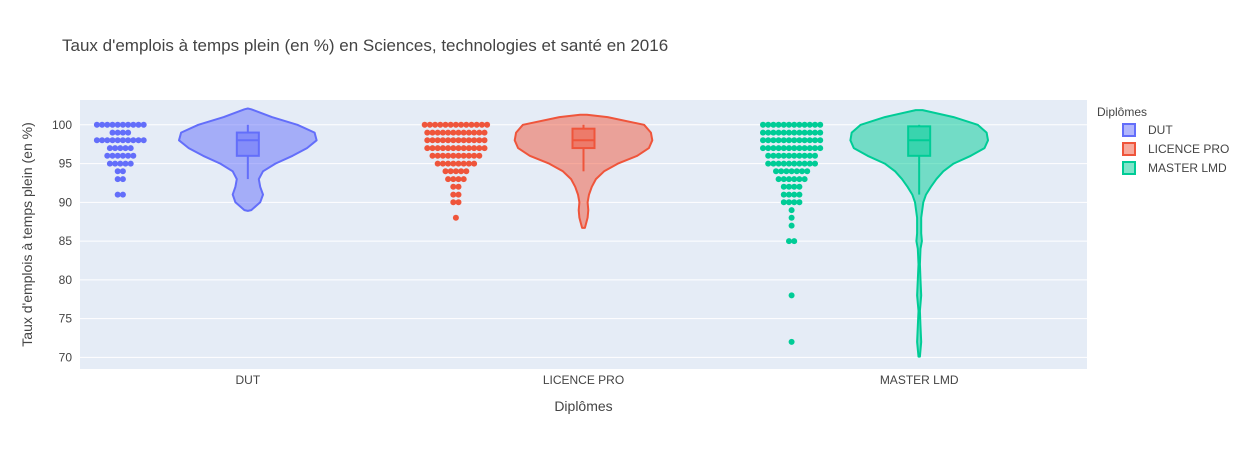 Image resolution: width=1247 pixels, height=450 pixels. I want to click on y-tick-label: 100, so click(62, 125).